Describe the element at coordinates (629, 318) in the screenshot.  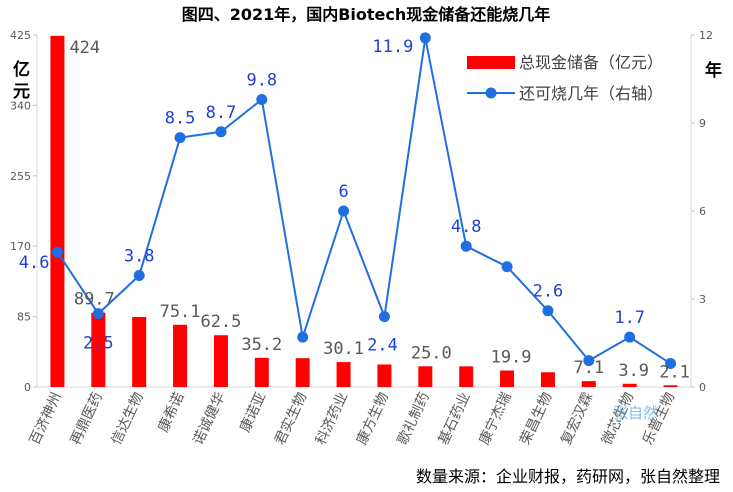
I see `line-data-label: 1.7` at that location.